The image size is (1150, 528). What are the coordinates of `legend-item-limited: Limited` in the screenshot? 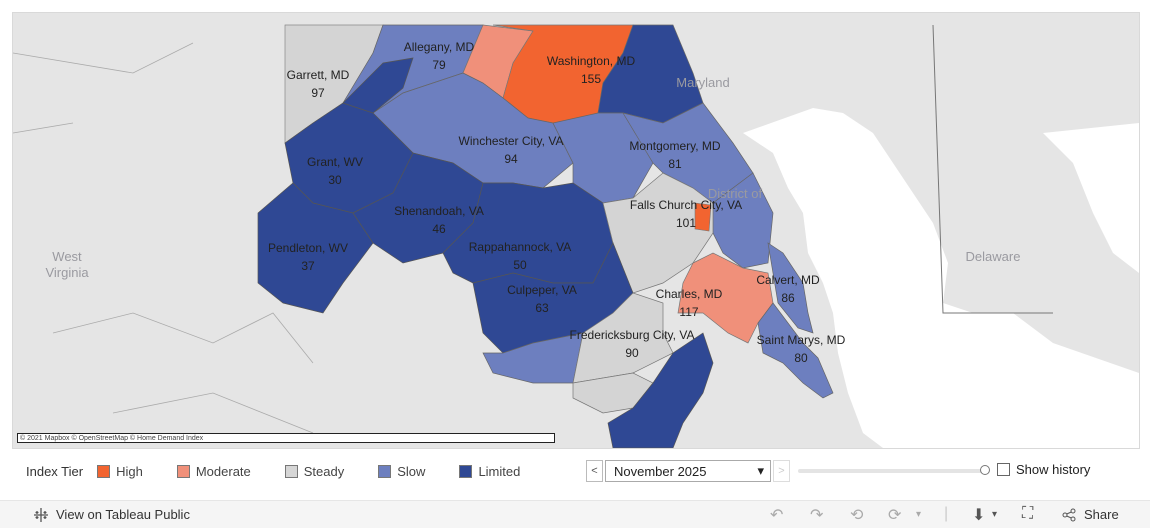 It's located at (489, 471).